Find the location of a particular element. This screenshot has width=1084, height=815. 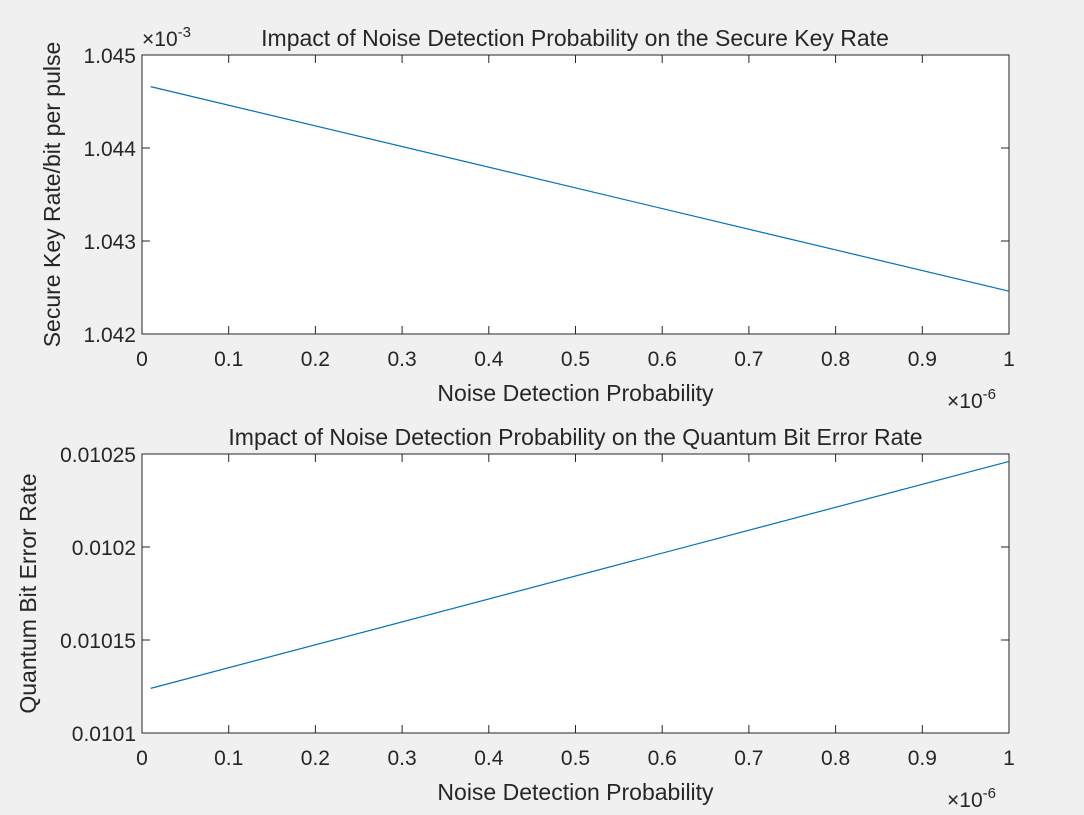

y-exponent-base: ×10 is located at coordinates (160, 39).